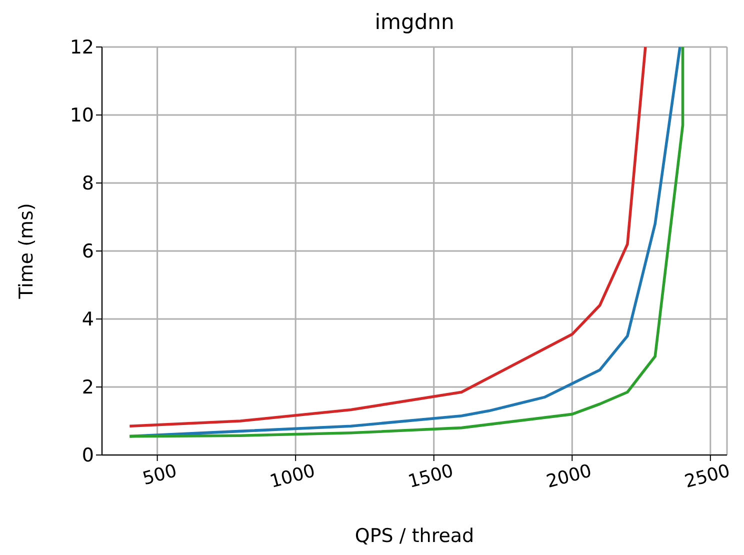 This screenshot has width=744, height=555. I want to click on y-tick-label: 0, so click(88, 455).